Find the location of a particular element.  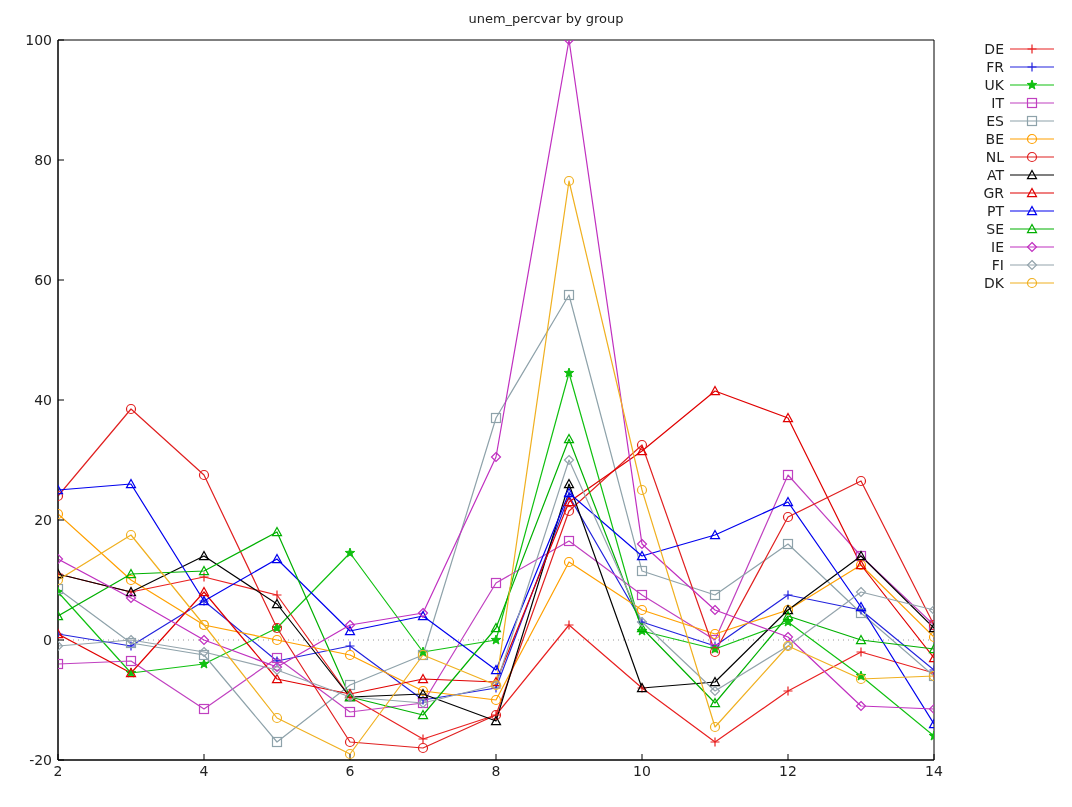

x-tick-label: 12 is located at coordinates (788, 770).